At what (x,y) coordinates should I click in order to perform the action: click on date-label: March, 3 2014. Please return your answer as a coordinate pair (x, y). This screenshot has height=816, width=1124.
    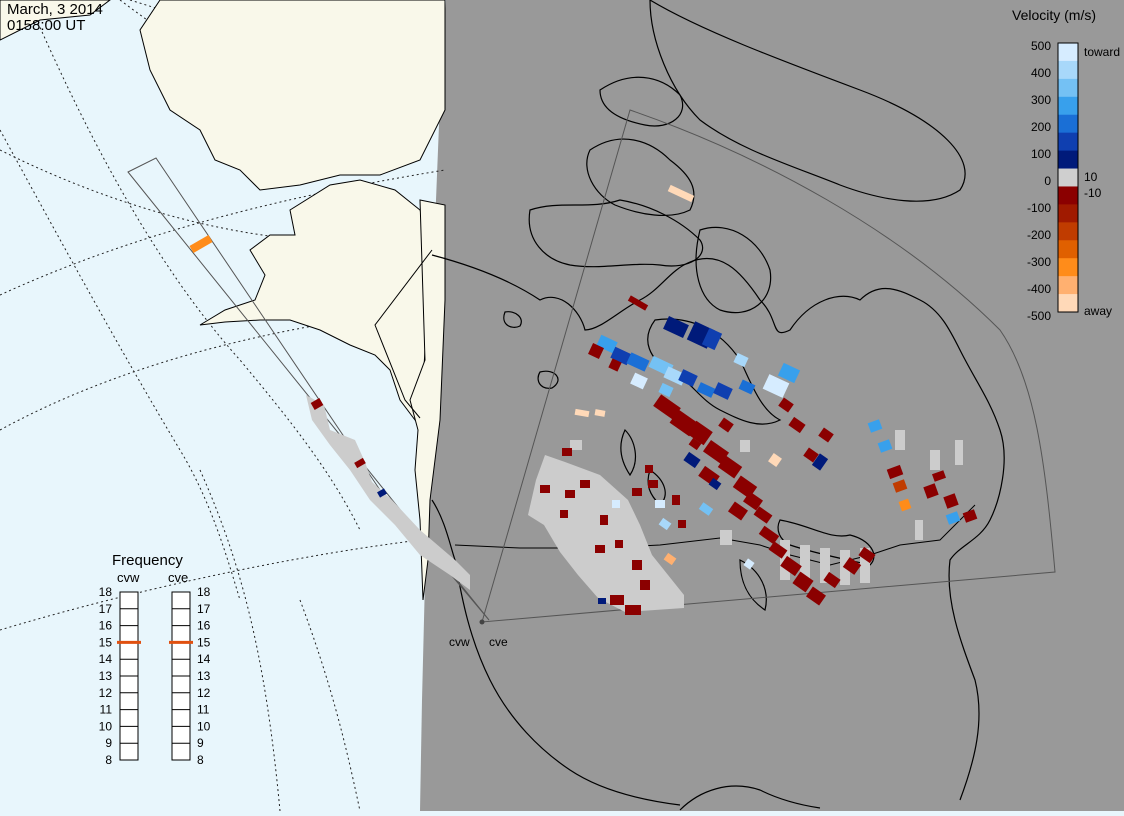
    Looking at the image, I should click on (55, 9).